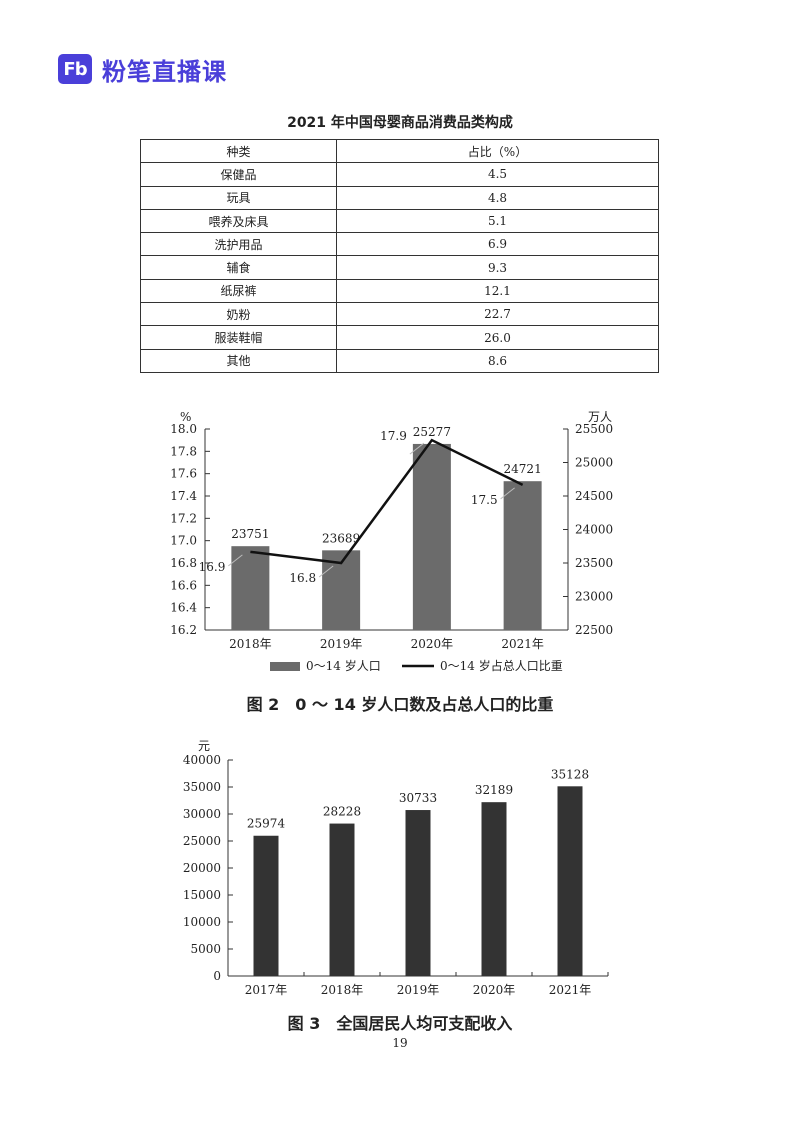 Image resolution: width=800 pixels, height=1132 pixels. Describe the element at coordinates (497, 314) in the screenshot. I see `share-cell: 22.7` at that location.